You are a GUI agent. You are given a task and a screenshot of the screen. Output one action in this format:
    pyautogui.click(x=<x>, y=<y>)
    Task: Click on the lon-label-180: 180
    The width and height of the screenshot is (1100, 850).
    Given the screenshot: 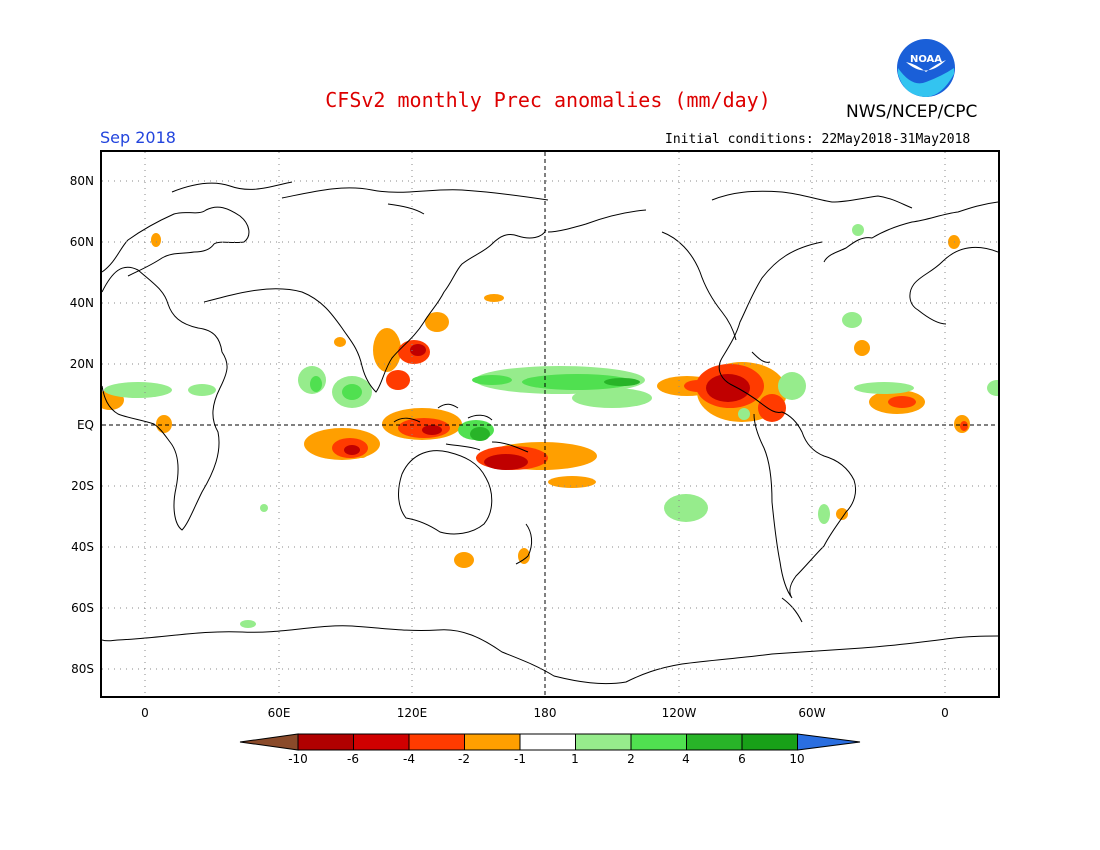 What is the action you would take?
    pyautogui.click(x=545, y=713)
    